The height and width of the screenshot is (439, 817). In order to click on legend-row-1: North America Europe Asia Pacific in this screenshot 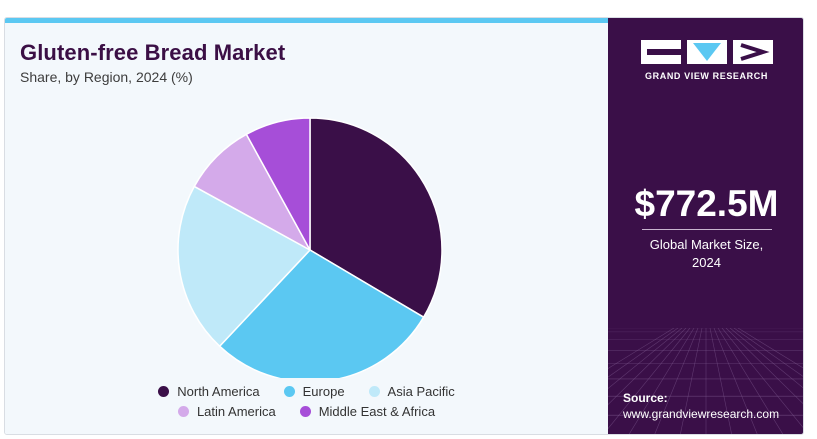, I will do `click(306, 391)`.